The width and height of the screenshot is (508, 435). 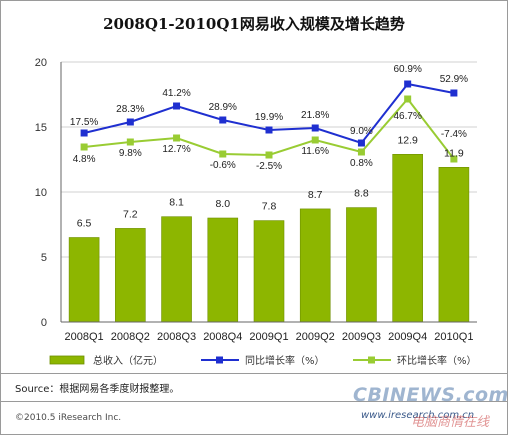 I want to click on divider-bottom, so click(x=254, y=401).